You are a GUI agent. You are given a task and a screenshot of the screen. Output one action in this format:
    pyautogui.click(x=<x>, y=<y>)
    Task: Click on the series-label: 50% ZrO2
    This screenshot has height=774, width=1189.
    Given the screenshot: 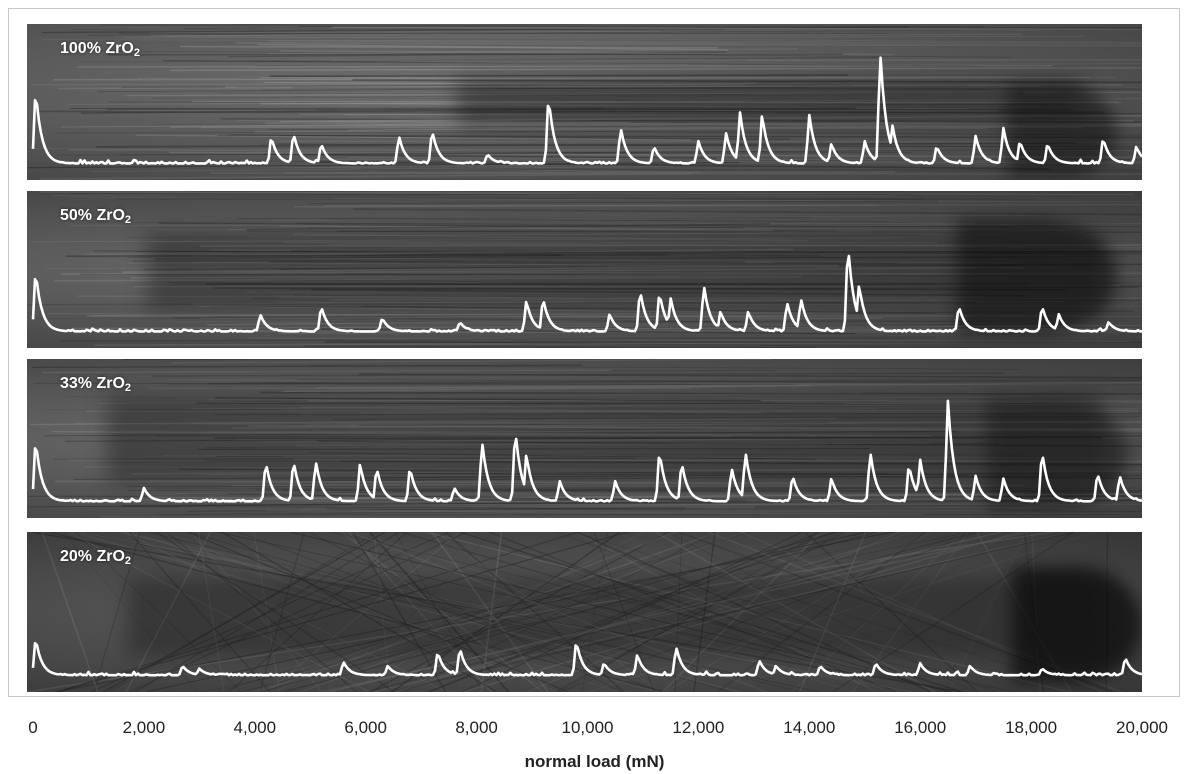 What is the action you would take?
    pyautogui.click(x=96, y=216)
    